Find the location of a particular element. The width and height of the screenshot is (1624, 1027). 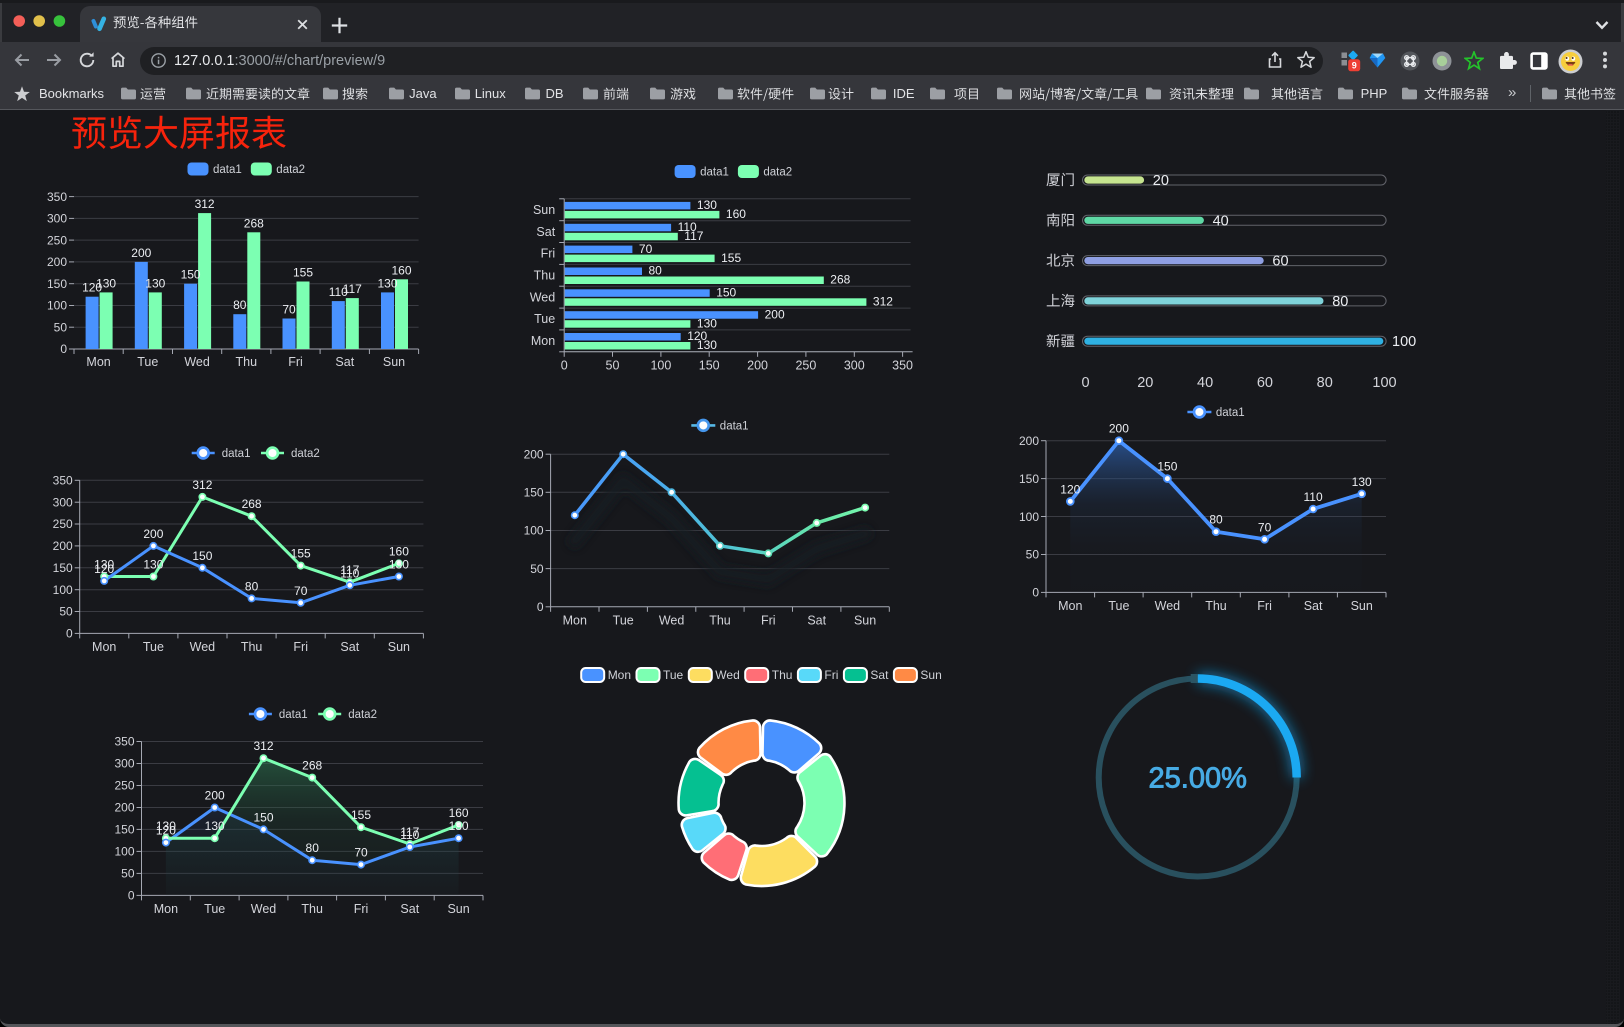

svg-text: 250 is located at coordinates (124, 786).